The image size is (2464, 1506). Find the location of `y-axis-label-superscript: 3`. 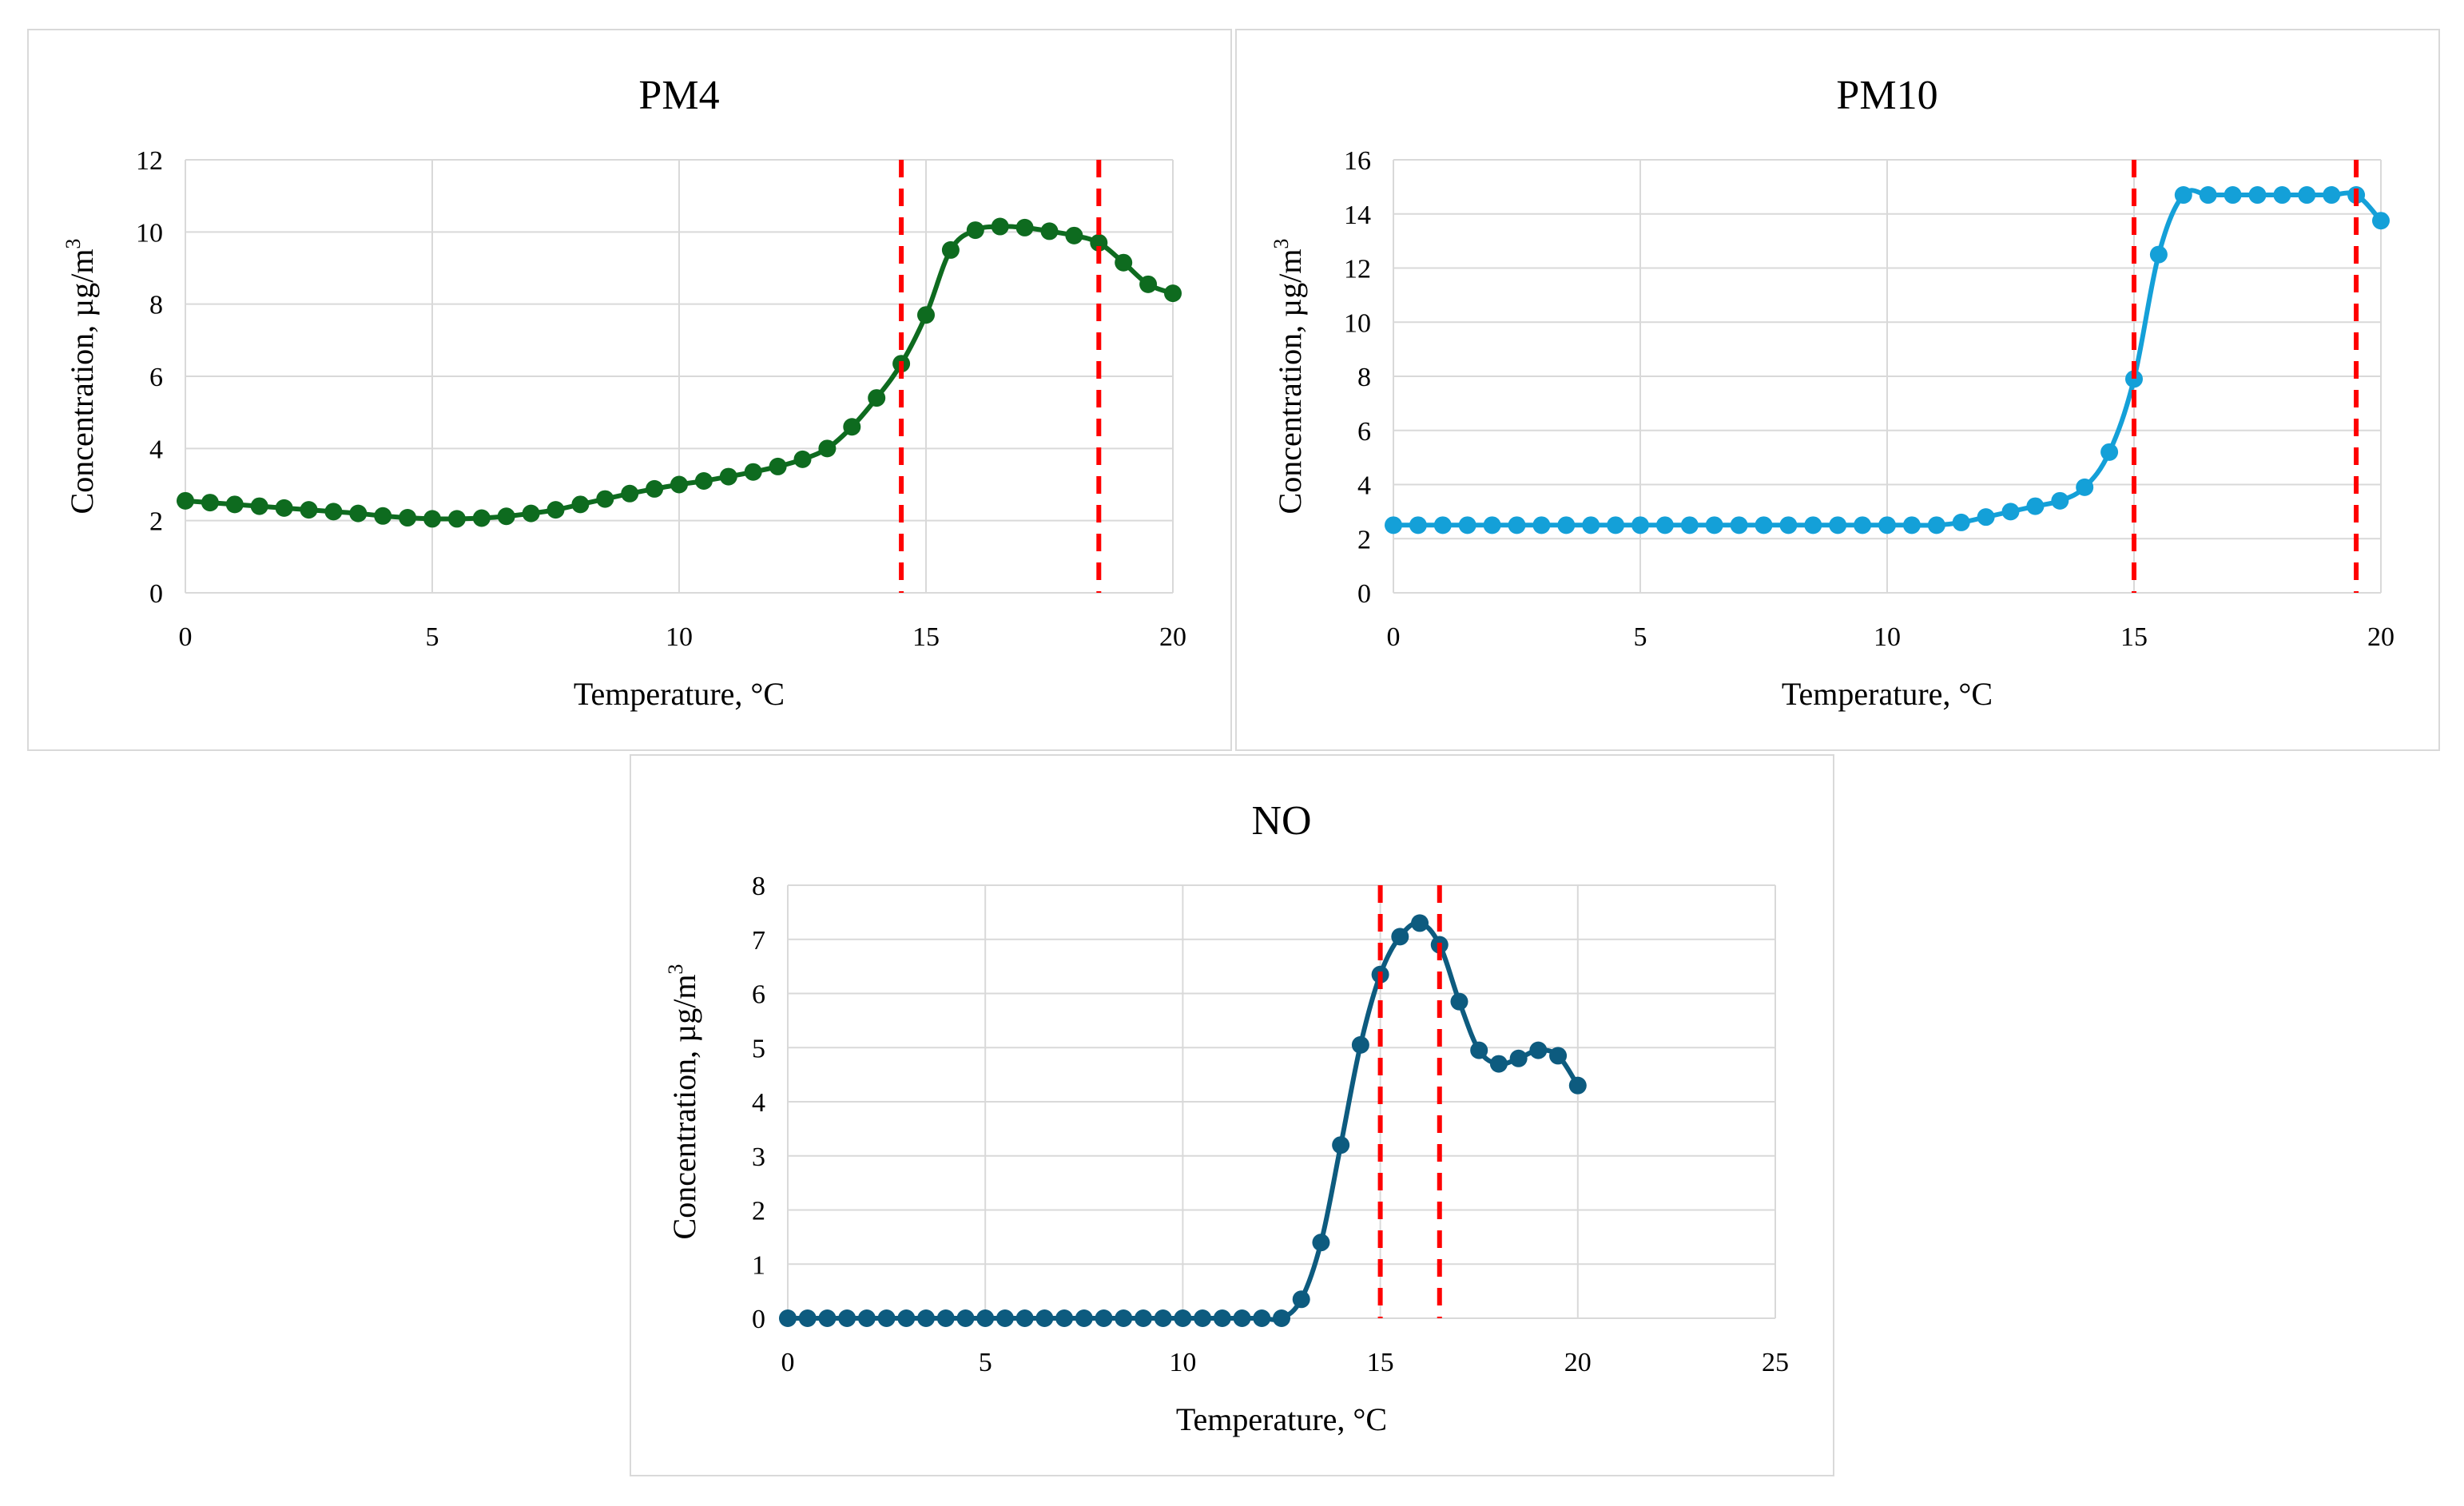

y-axis-label-superscript: 3 is located at coordinates (675, 969).